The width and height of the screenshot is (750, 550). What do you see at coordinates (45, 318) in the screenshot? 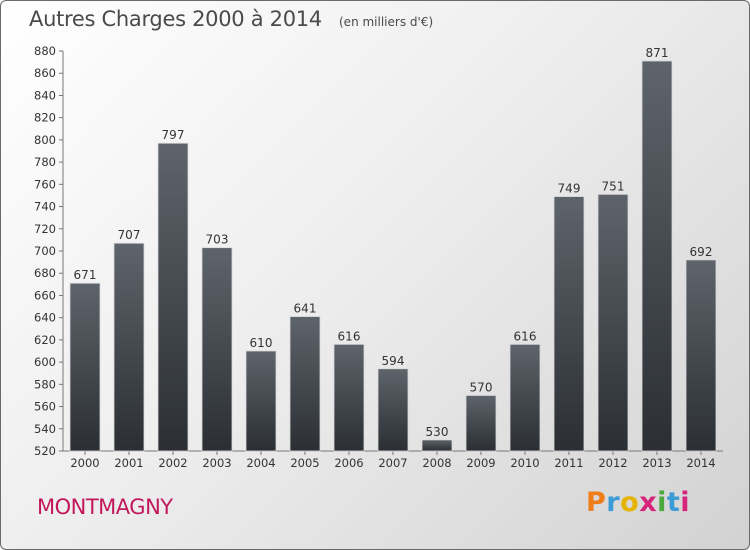
I see `y-tick-label: 640` at bounding box center [45, 318].